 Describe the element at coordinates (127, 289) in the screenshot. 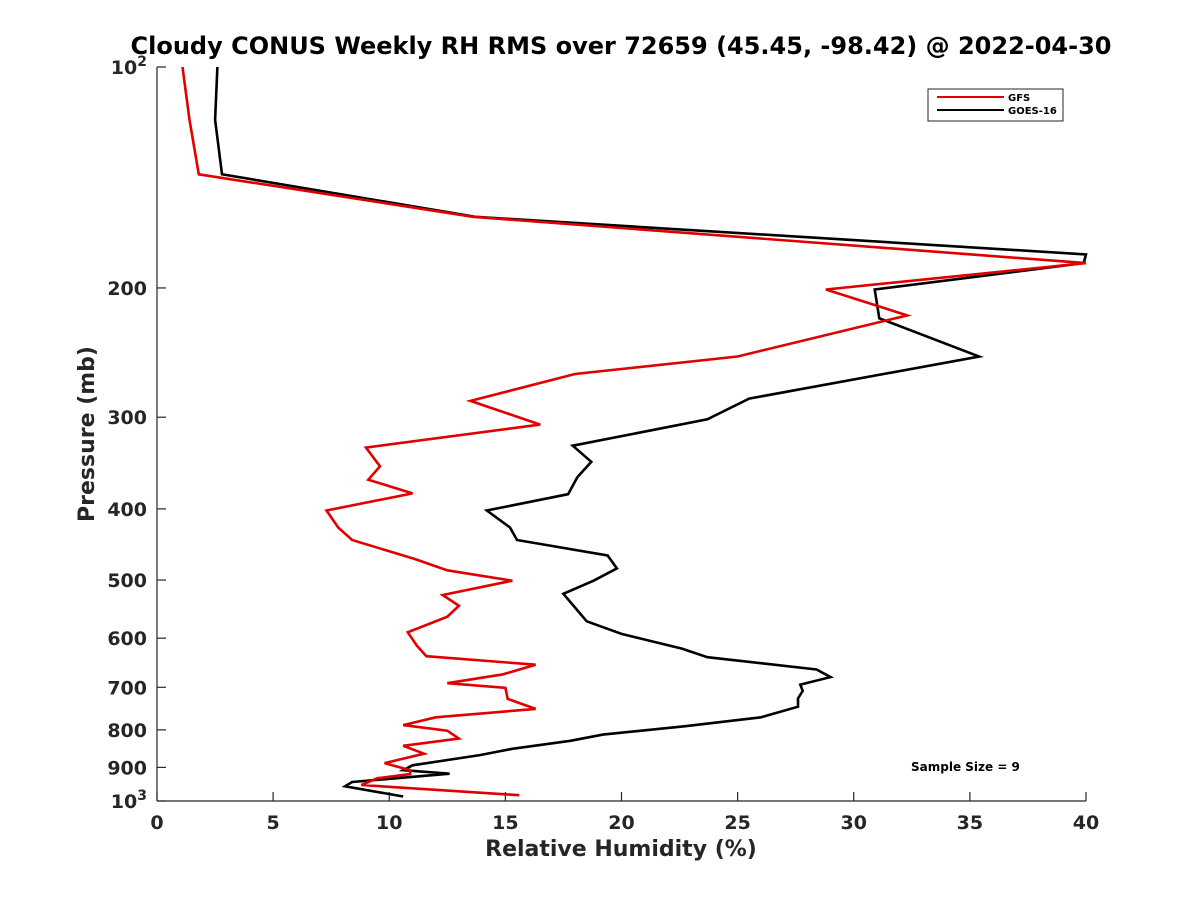

I see `y-tick-label: 200` at that location.